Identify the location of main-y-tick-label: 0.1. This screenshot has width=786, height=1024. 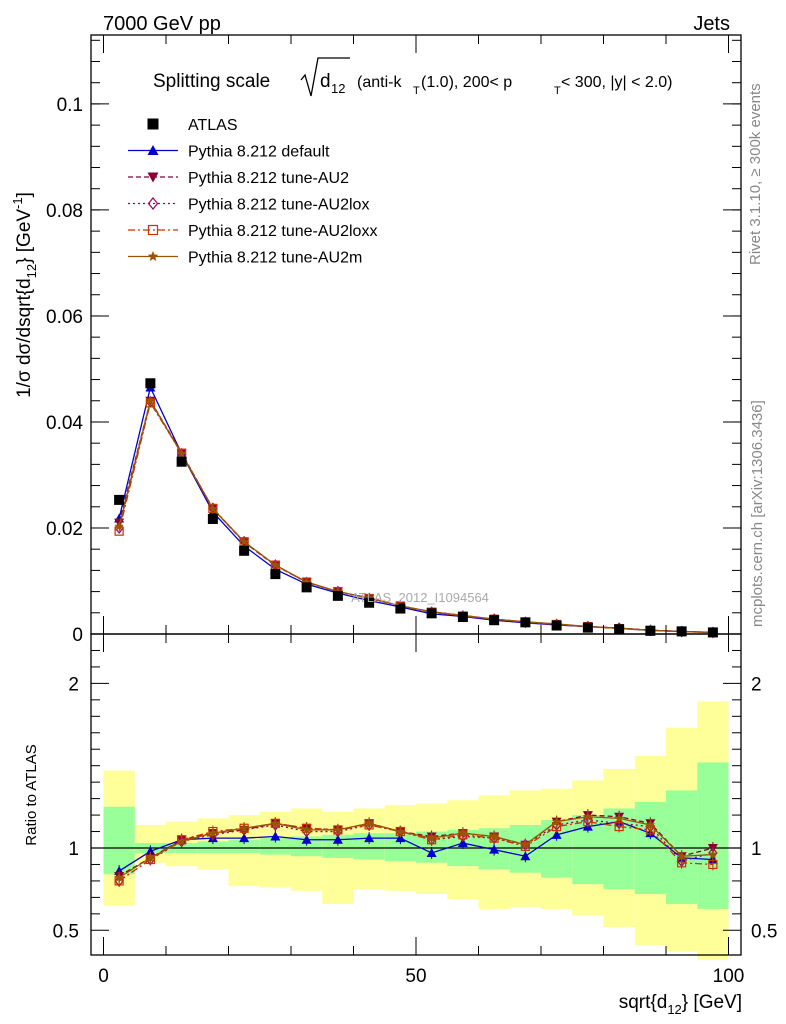
(70, 105).